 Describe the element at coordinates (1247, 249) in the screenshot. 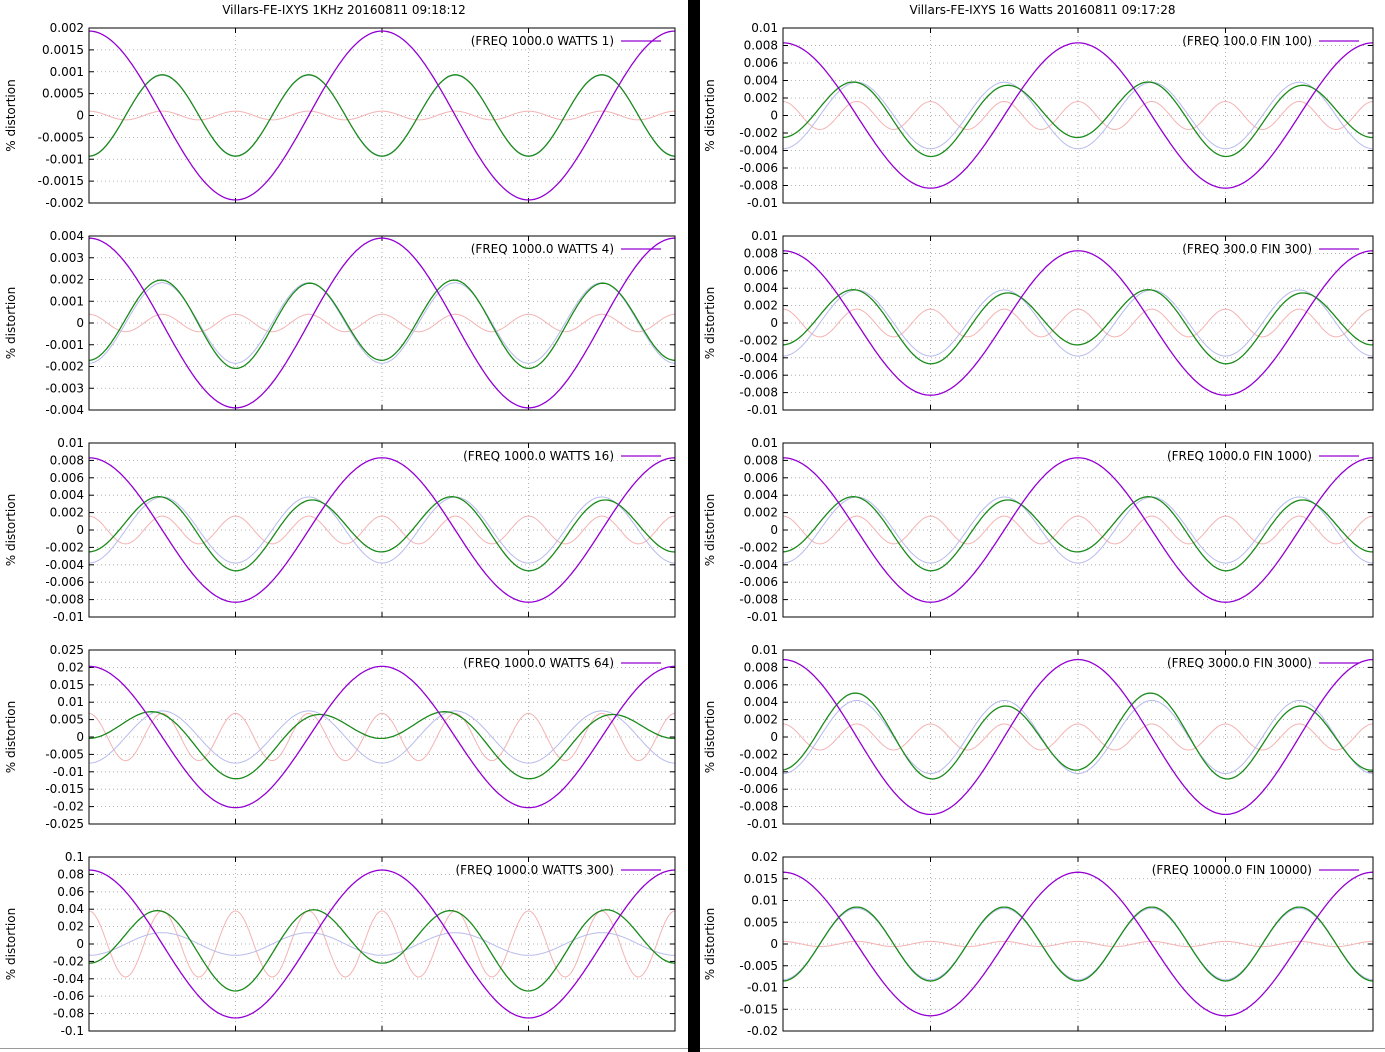

I see `legend-label: (FREQ 300.0 FIN 300)` at that location.